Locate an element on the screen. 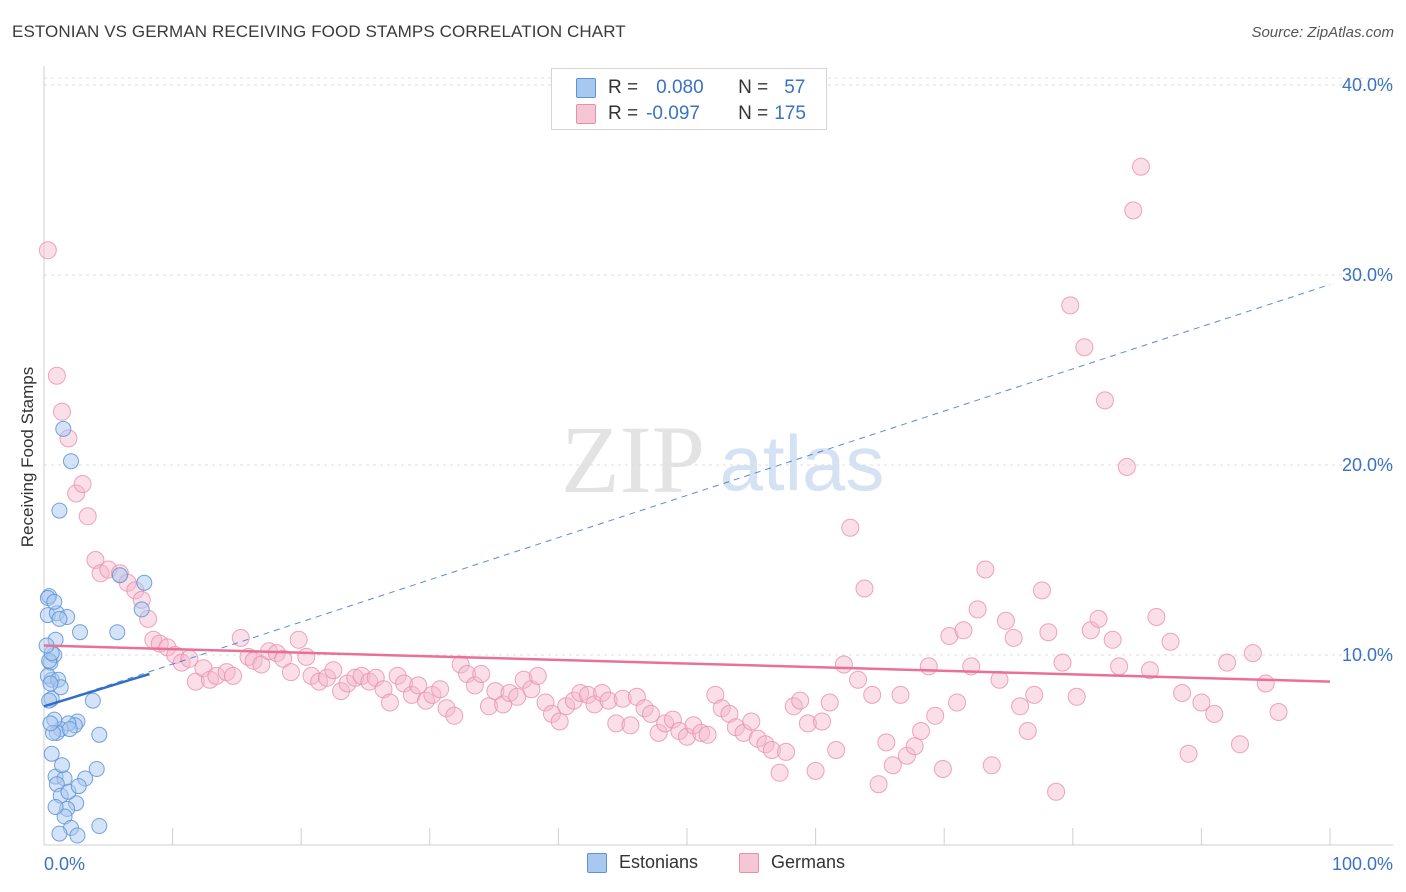  legend-item-estonians: Estonians is located at coordinates (642, 862).